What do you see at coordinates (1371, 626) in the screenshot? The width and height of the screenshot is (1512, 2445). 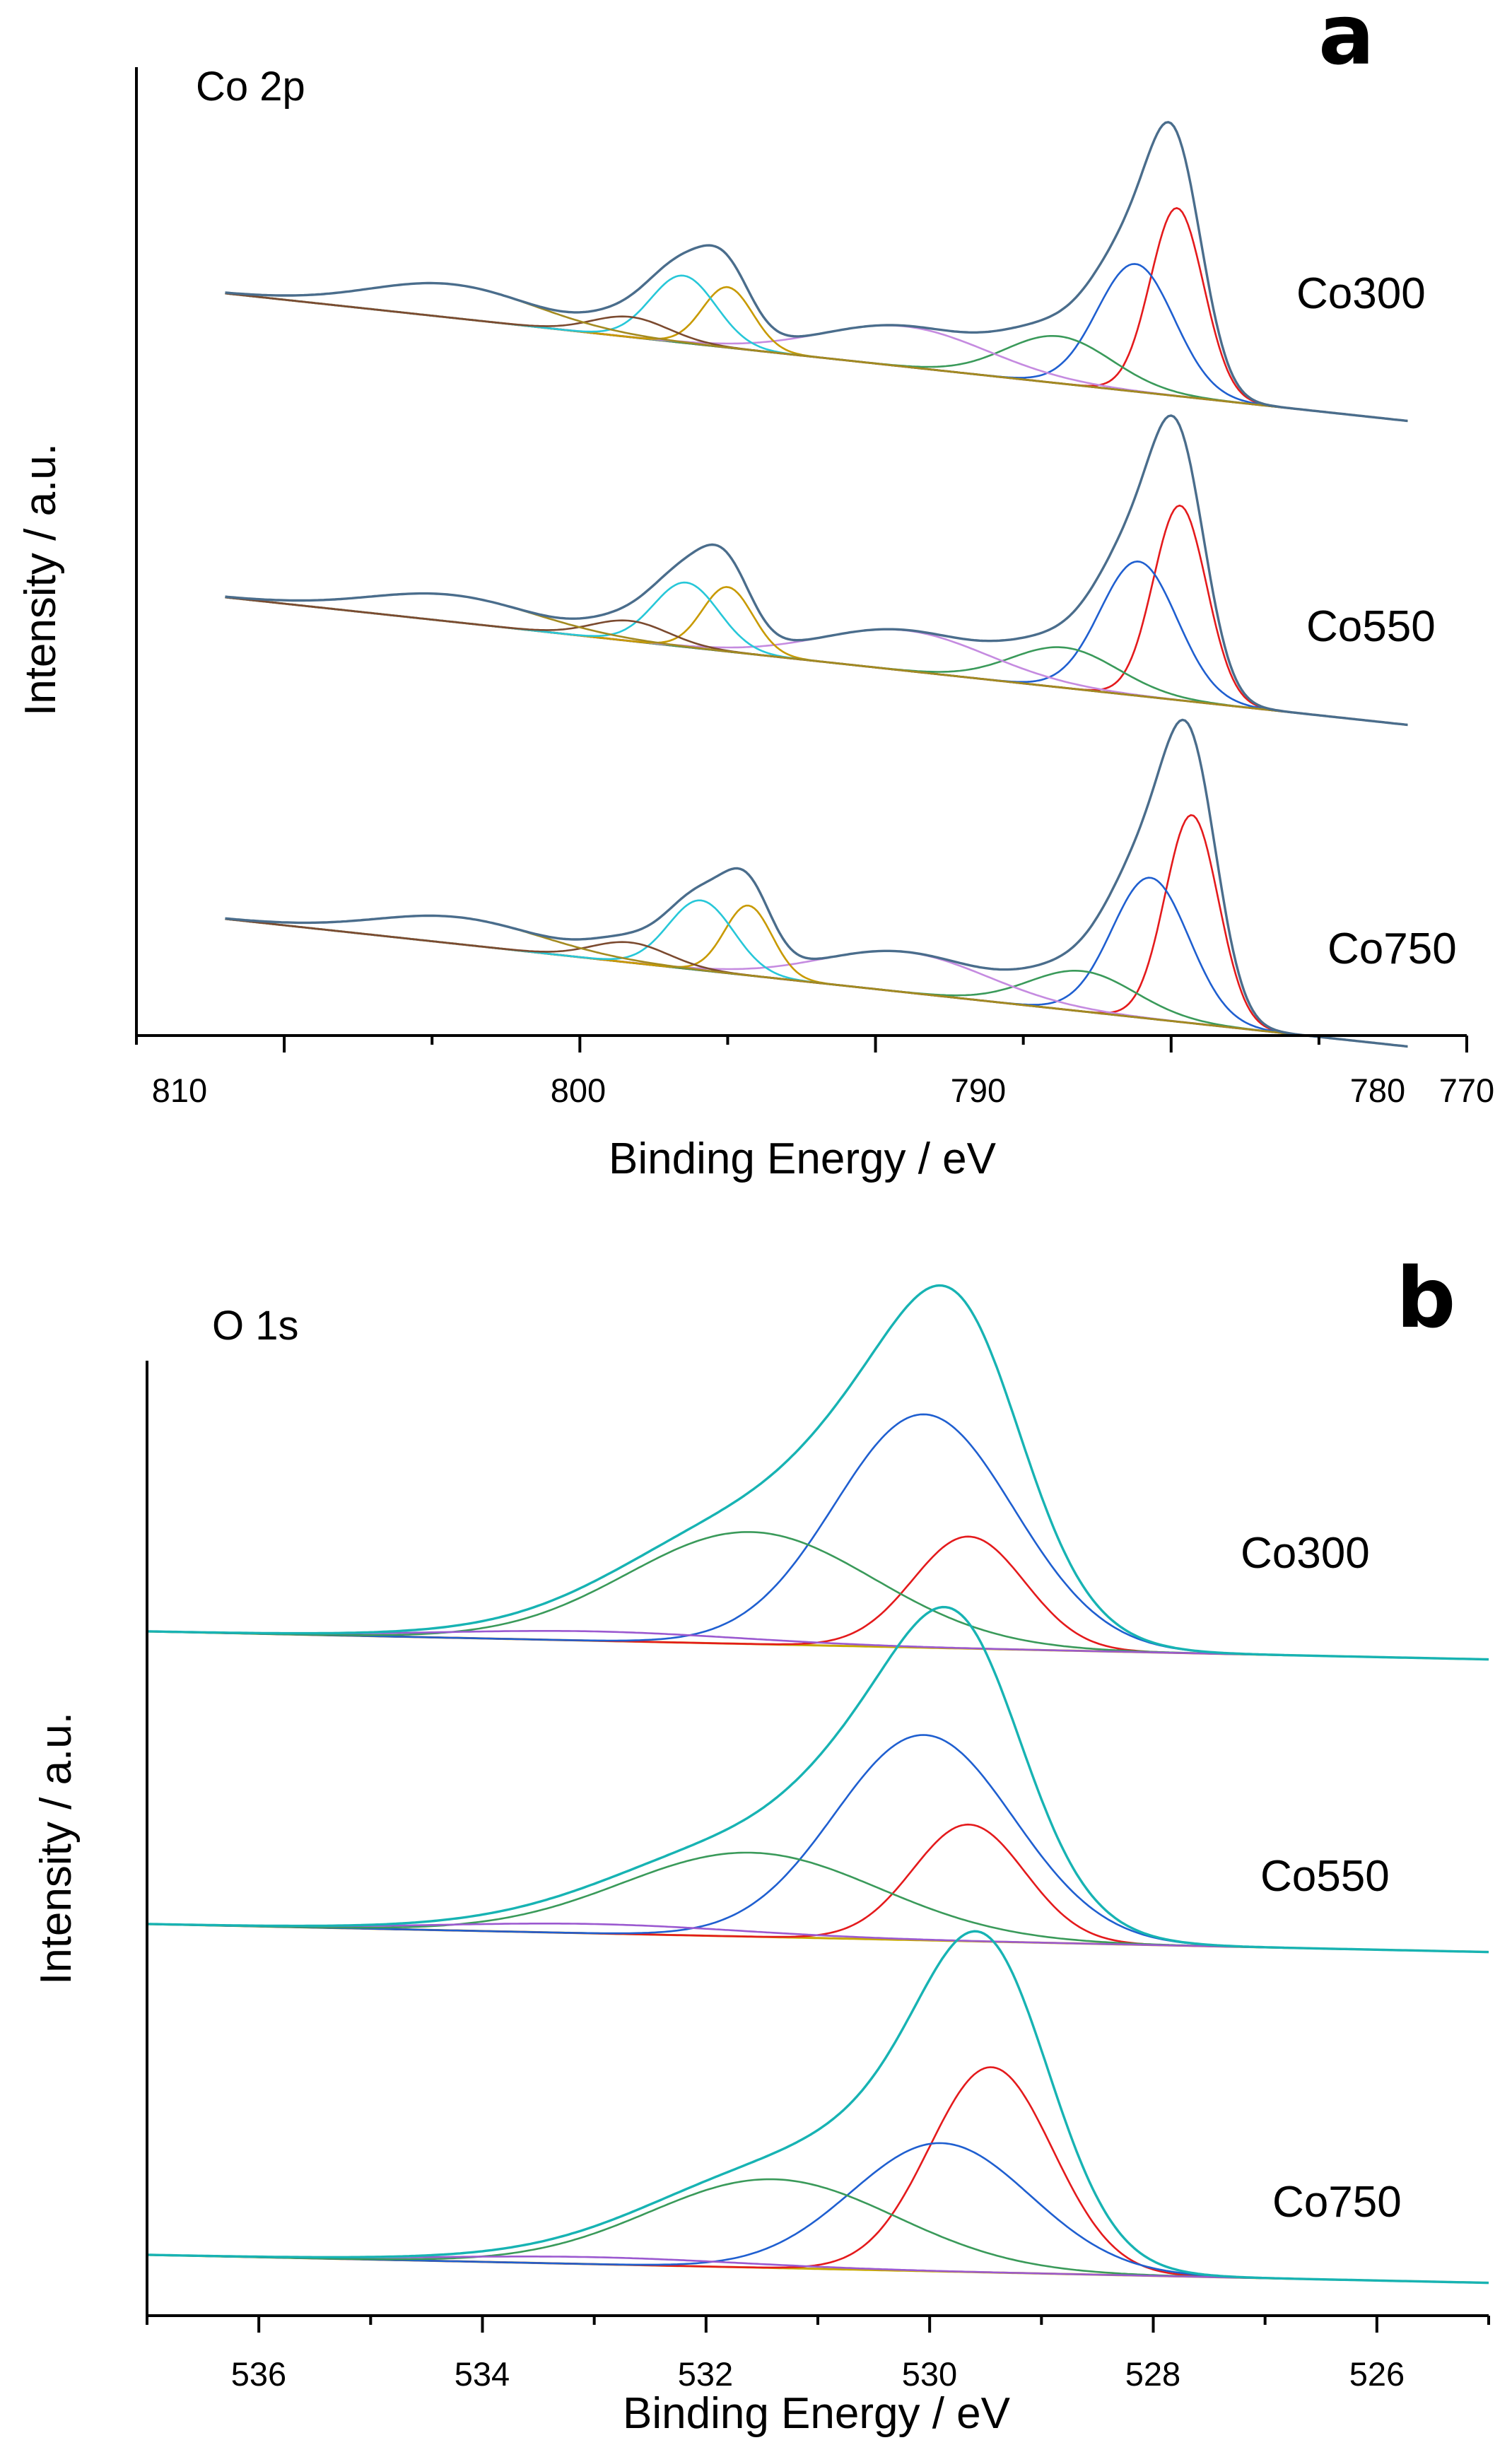 I see `panel-a-label-co550: Co550` at bounding box center [1371, 626].